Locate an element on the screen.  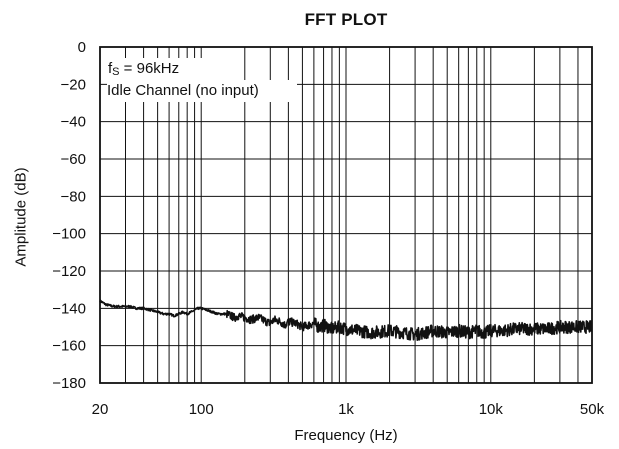
y-tick-label: −180 is located at coordinates (69, 383).